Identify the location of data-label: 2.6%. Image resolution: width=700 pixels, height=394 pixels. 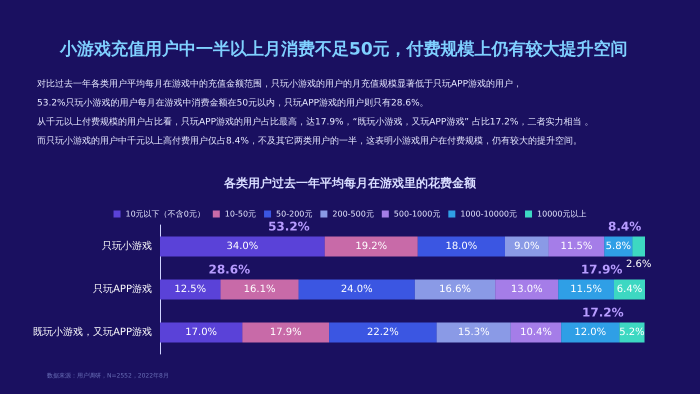
(639, 264).